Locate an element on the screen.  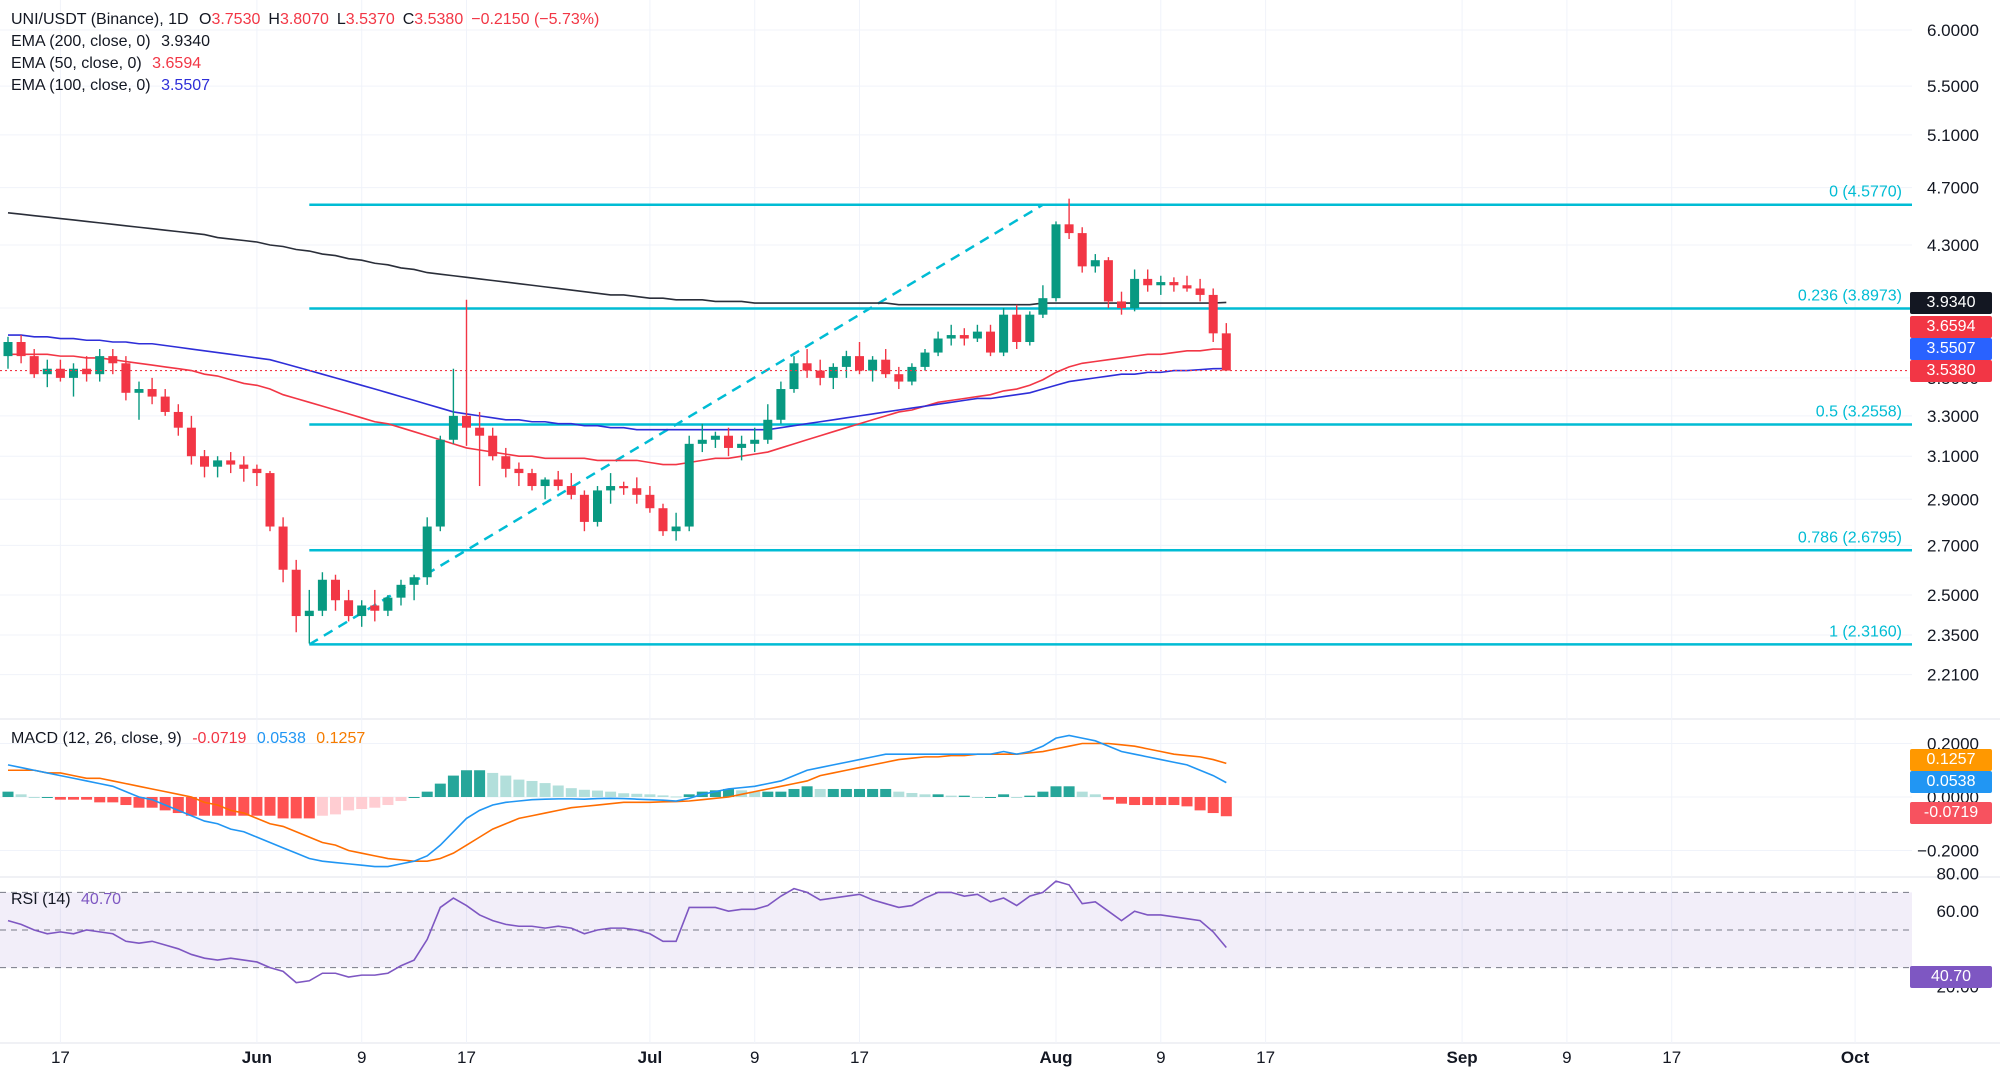
macd-line is located at coordinates (617, 801).